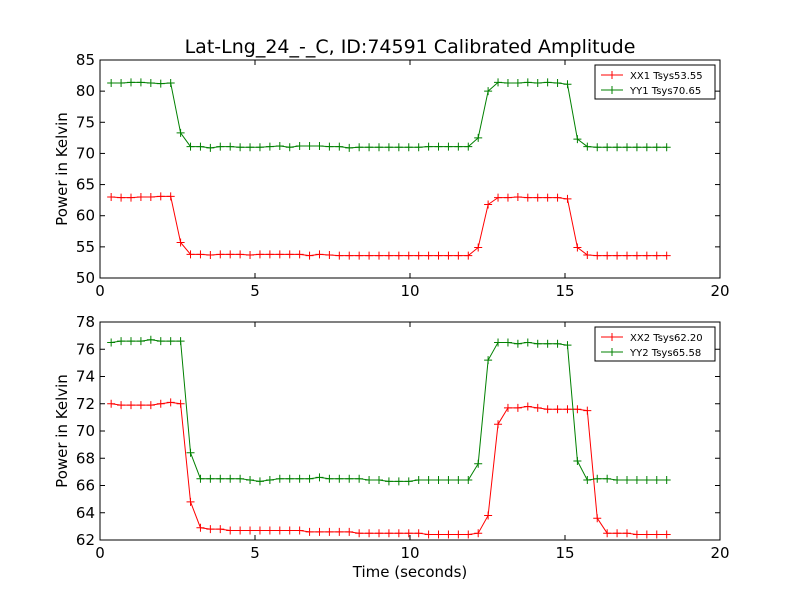 The image size is (800, 600). Describe the element at coordinates (612, 90) in the screenshot. I see `legend-marker` at that location.